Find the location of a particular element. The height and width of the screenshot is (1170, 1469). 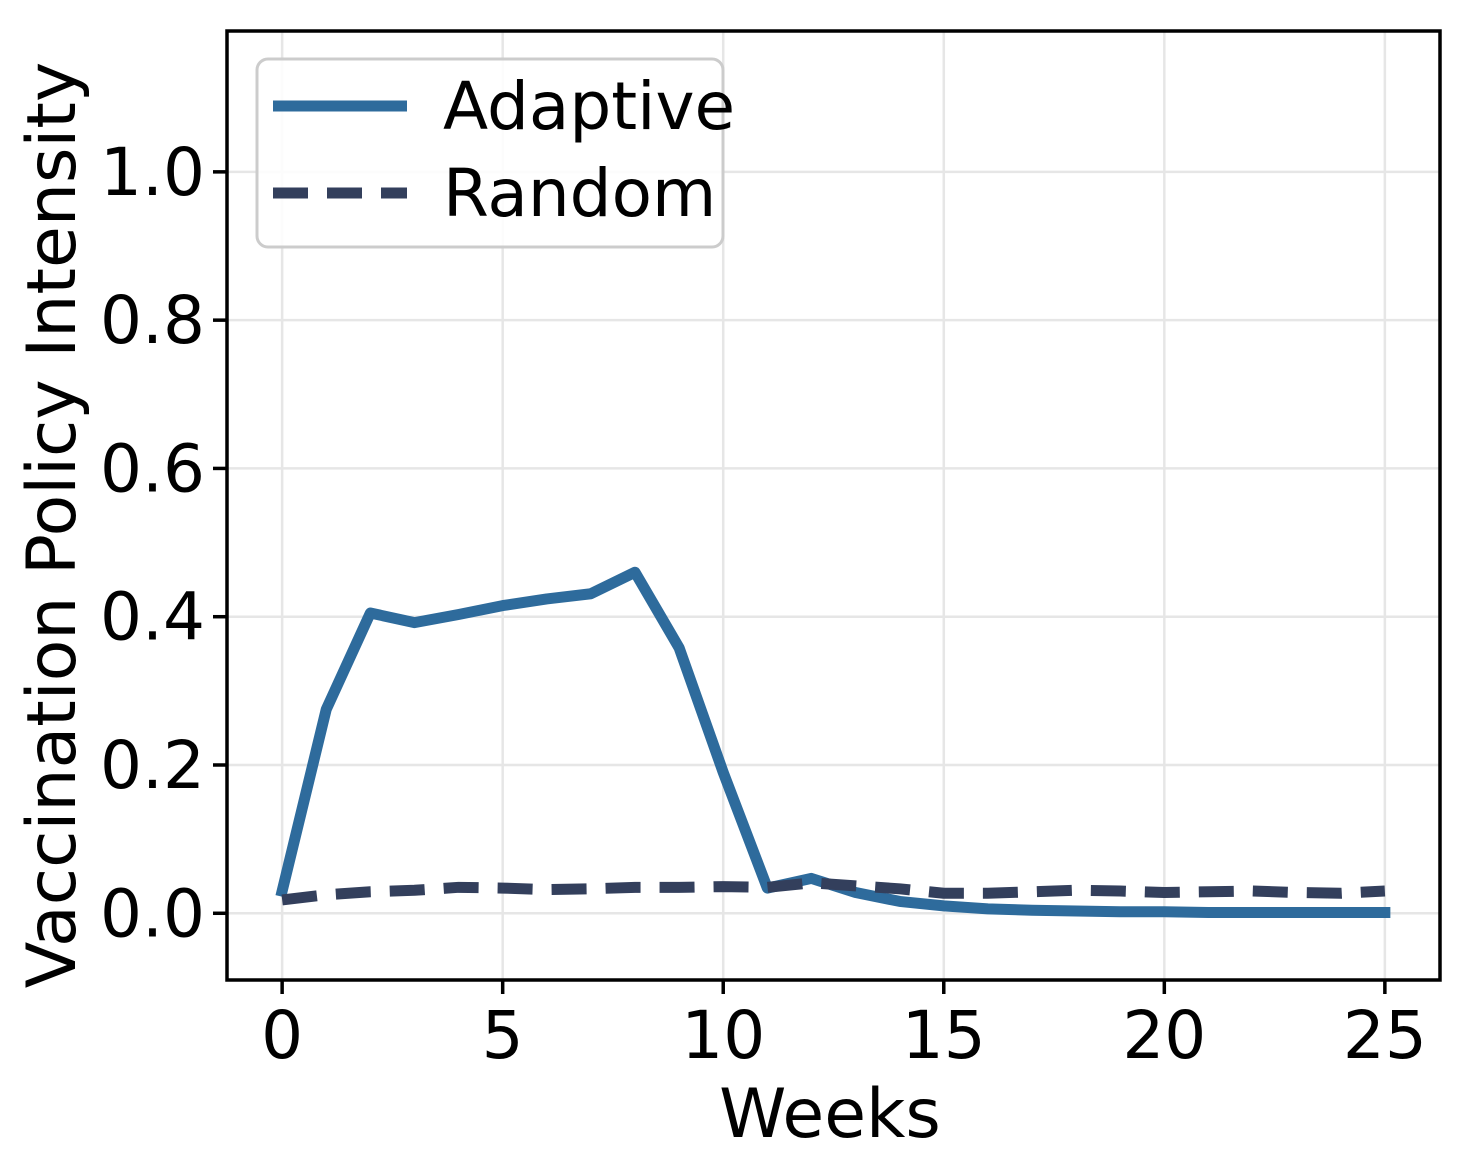

x-tick-label-0: 0 is located at coordinates (282, 1035).